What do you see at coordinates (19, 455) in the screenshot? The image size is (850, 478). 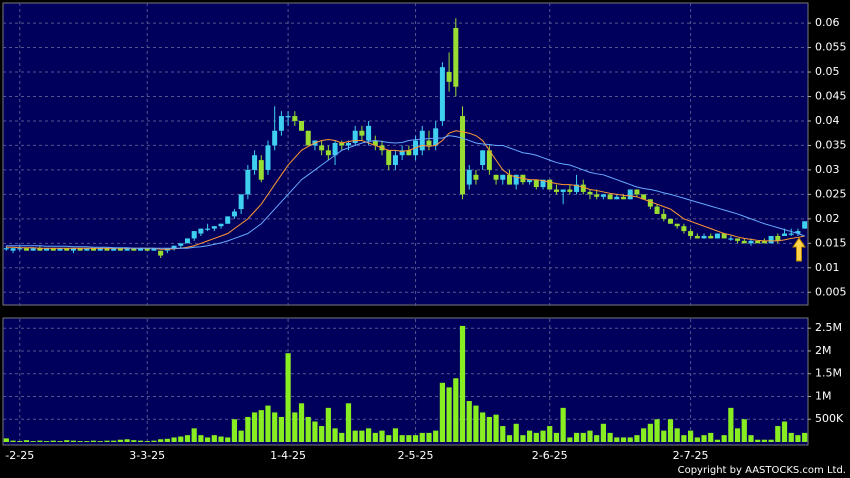 I see `x-tick-label: -2-25` at bounding box center [19, 455].